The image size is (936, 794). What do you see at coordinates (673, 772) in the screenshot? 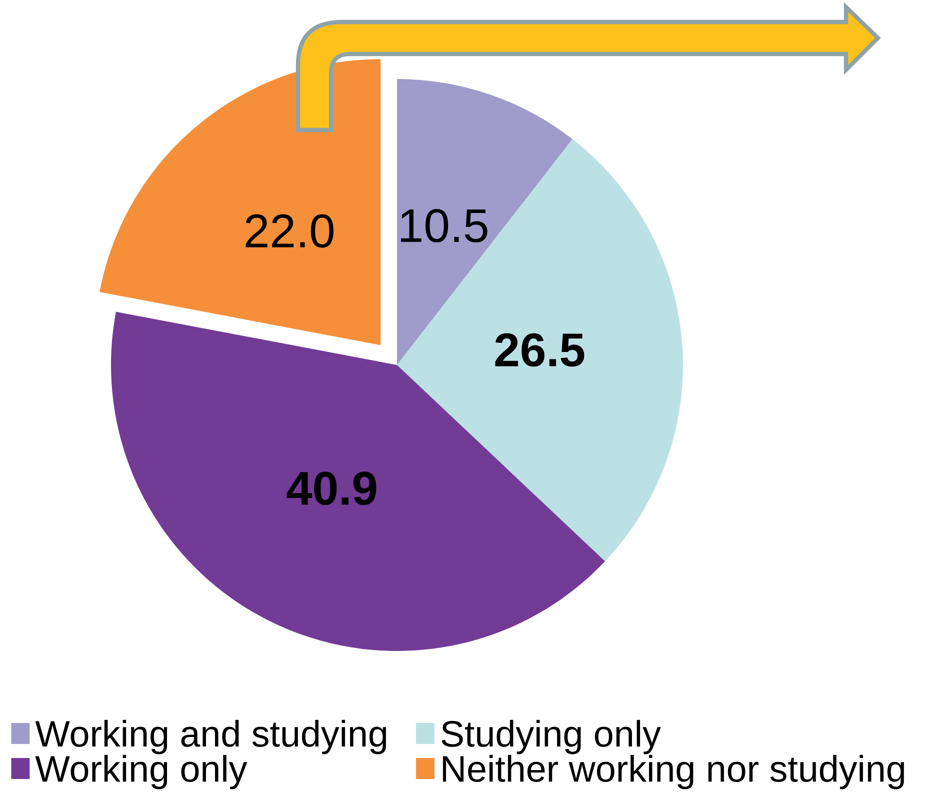
I see `legend-label: Neither working nor studying` at bounding box center [673, 772].